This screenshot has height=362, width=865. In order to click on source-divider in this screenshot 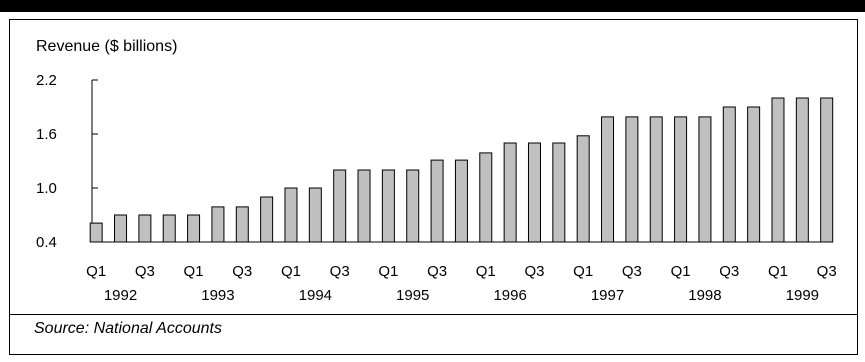, I will do `click(433, 314)`.